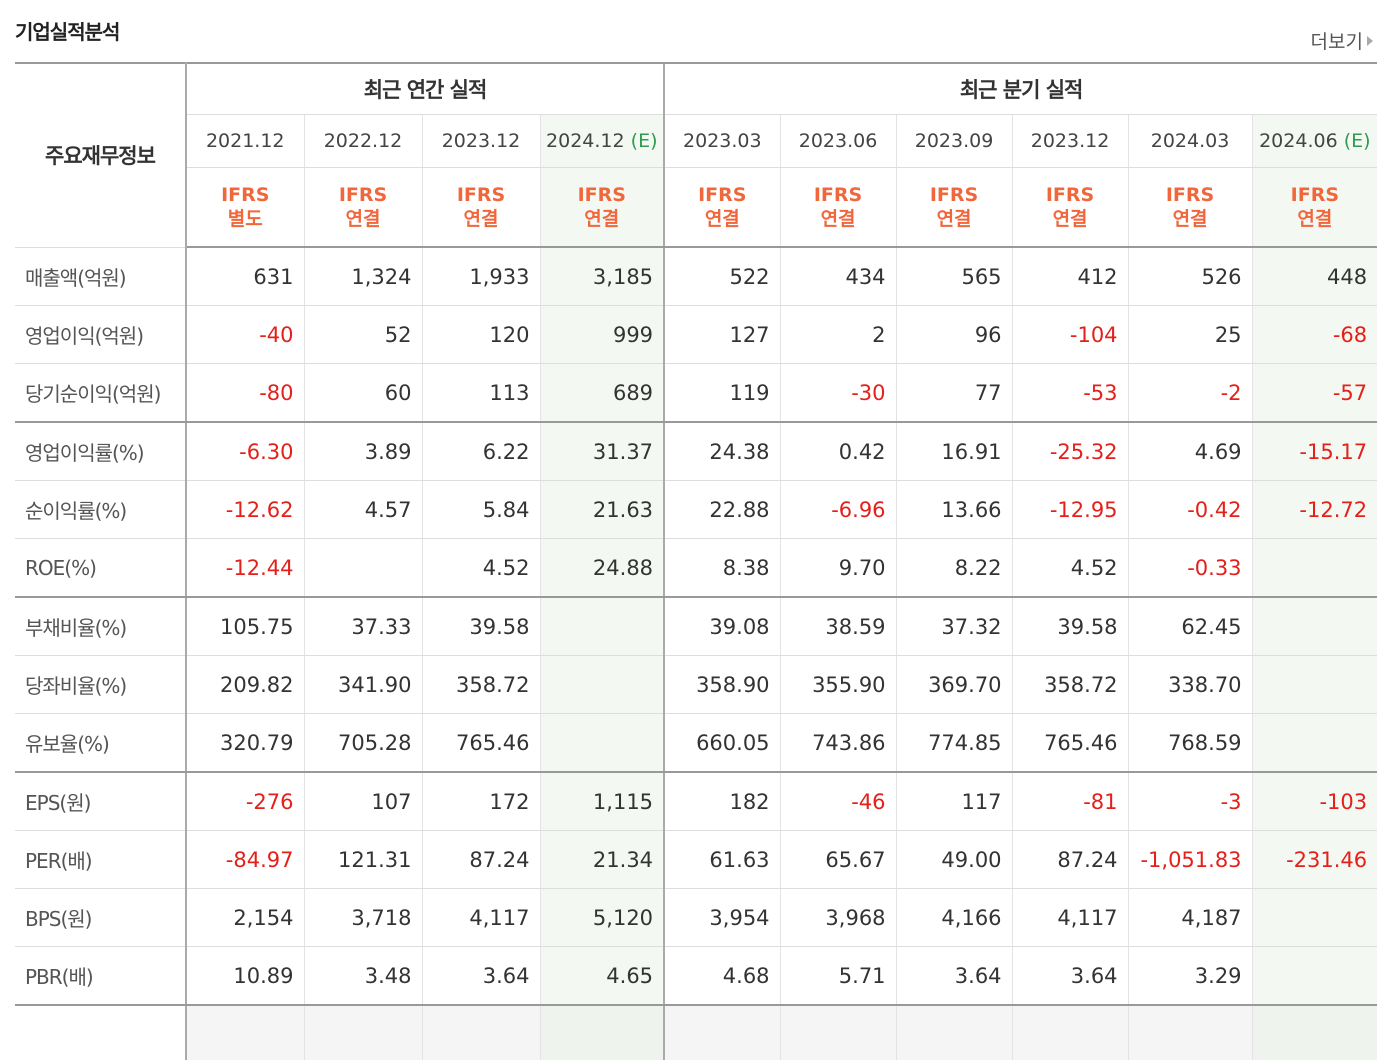  What do you see at coordinates (245, 509) in the screenshot?
I see `value-cell: -12.62` at bounding box center [245, 509].